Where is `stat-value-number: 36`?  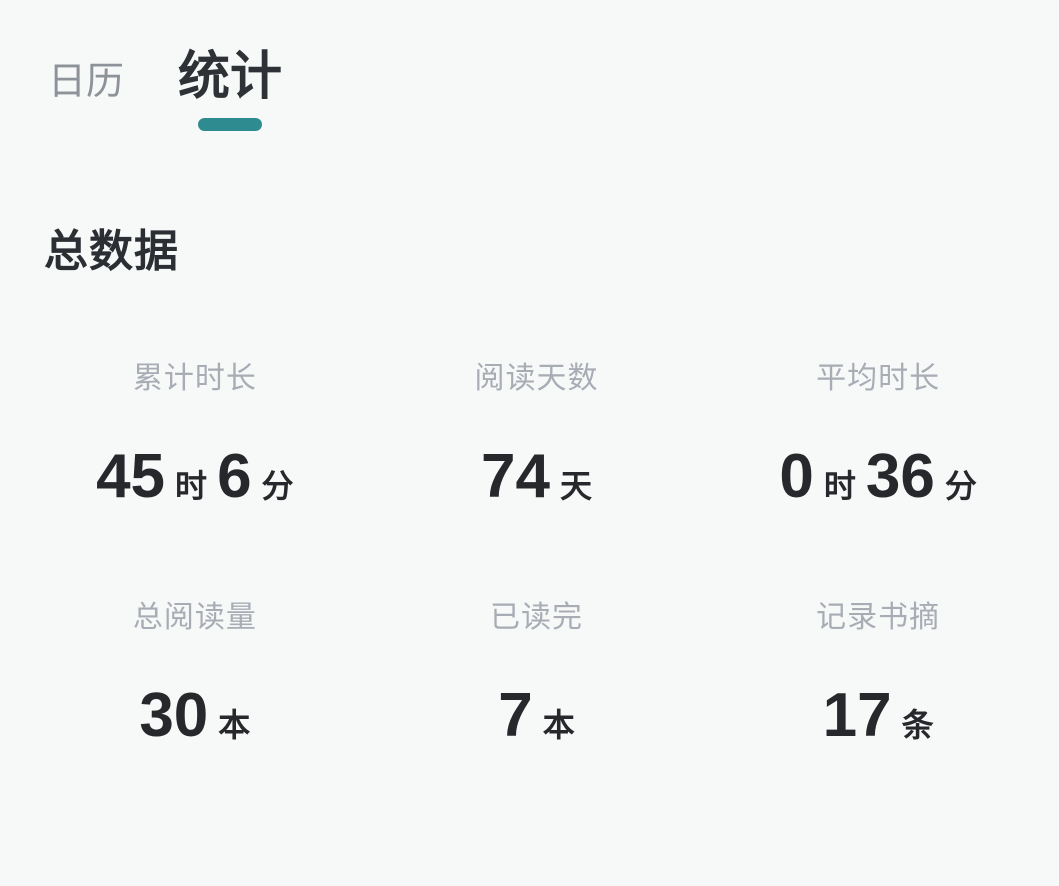
stat-value-number: 36 is located at coordinates (900, 476).